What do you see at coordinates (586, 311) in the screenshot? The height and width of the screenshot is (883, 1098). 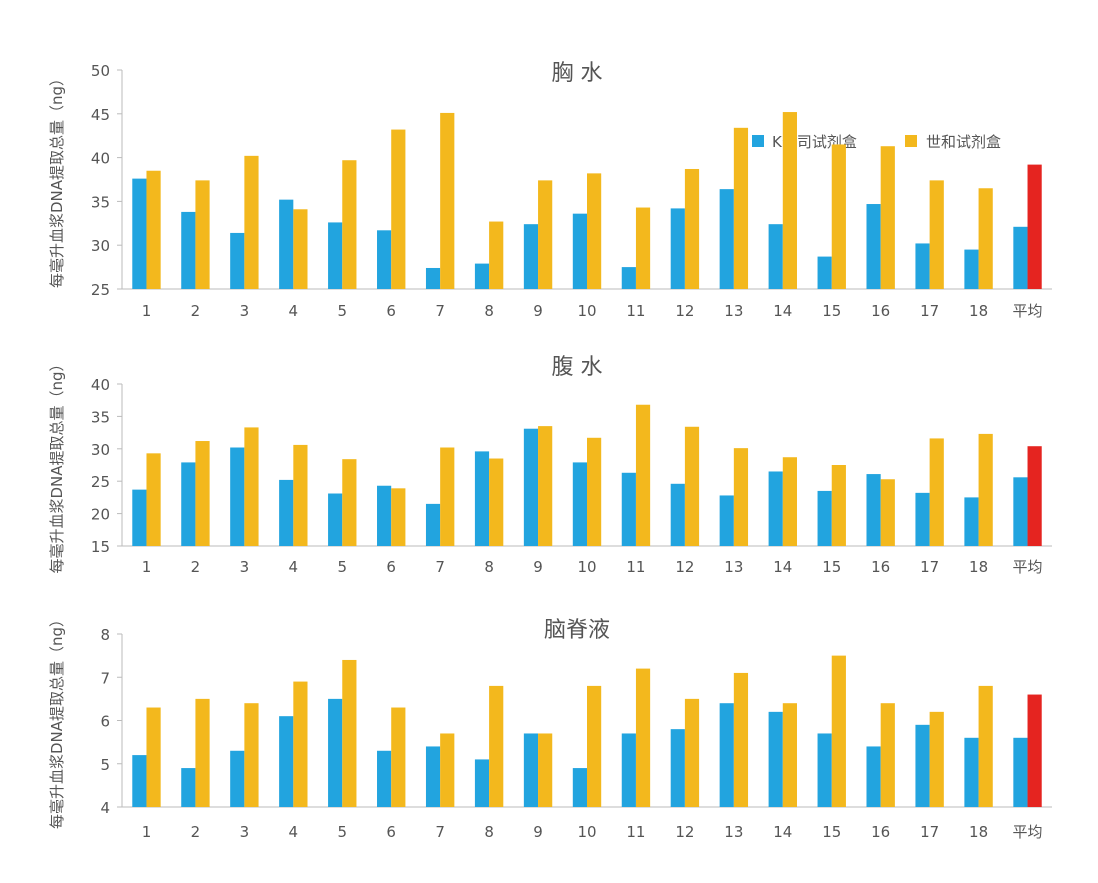 I see `x-tick-label-chest: 10` at bounding box center [586, 311].